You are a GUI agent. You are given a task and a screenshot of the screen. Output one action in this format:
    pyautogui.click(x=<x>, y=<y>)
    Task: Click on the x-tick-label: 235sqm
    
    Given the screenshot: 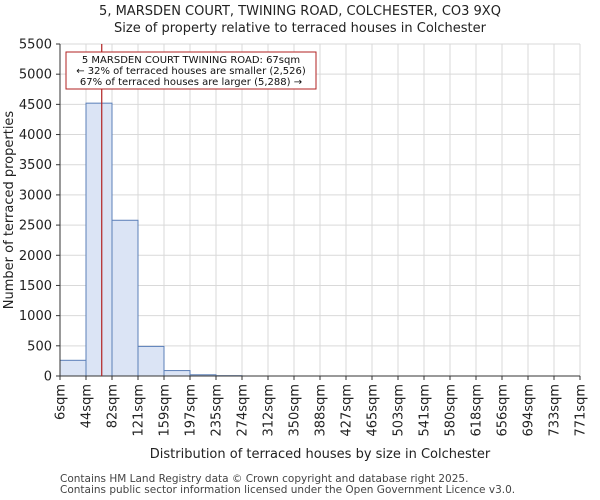 What is the action you would take?
    pyautogui.click(x=217, y=410)
    